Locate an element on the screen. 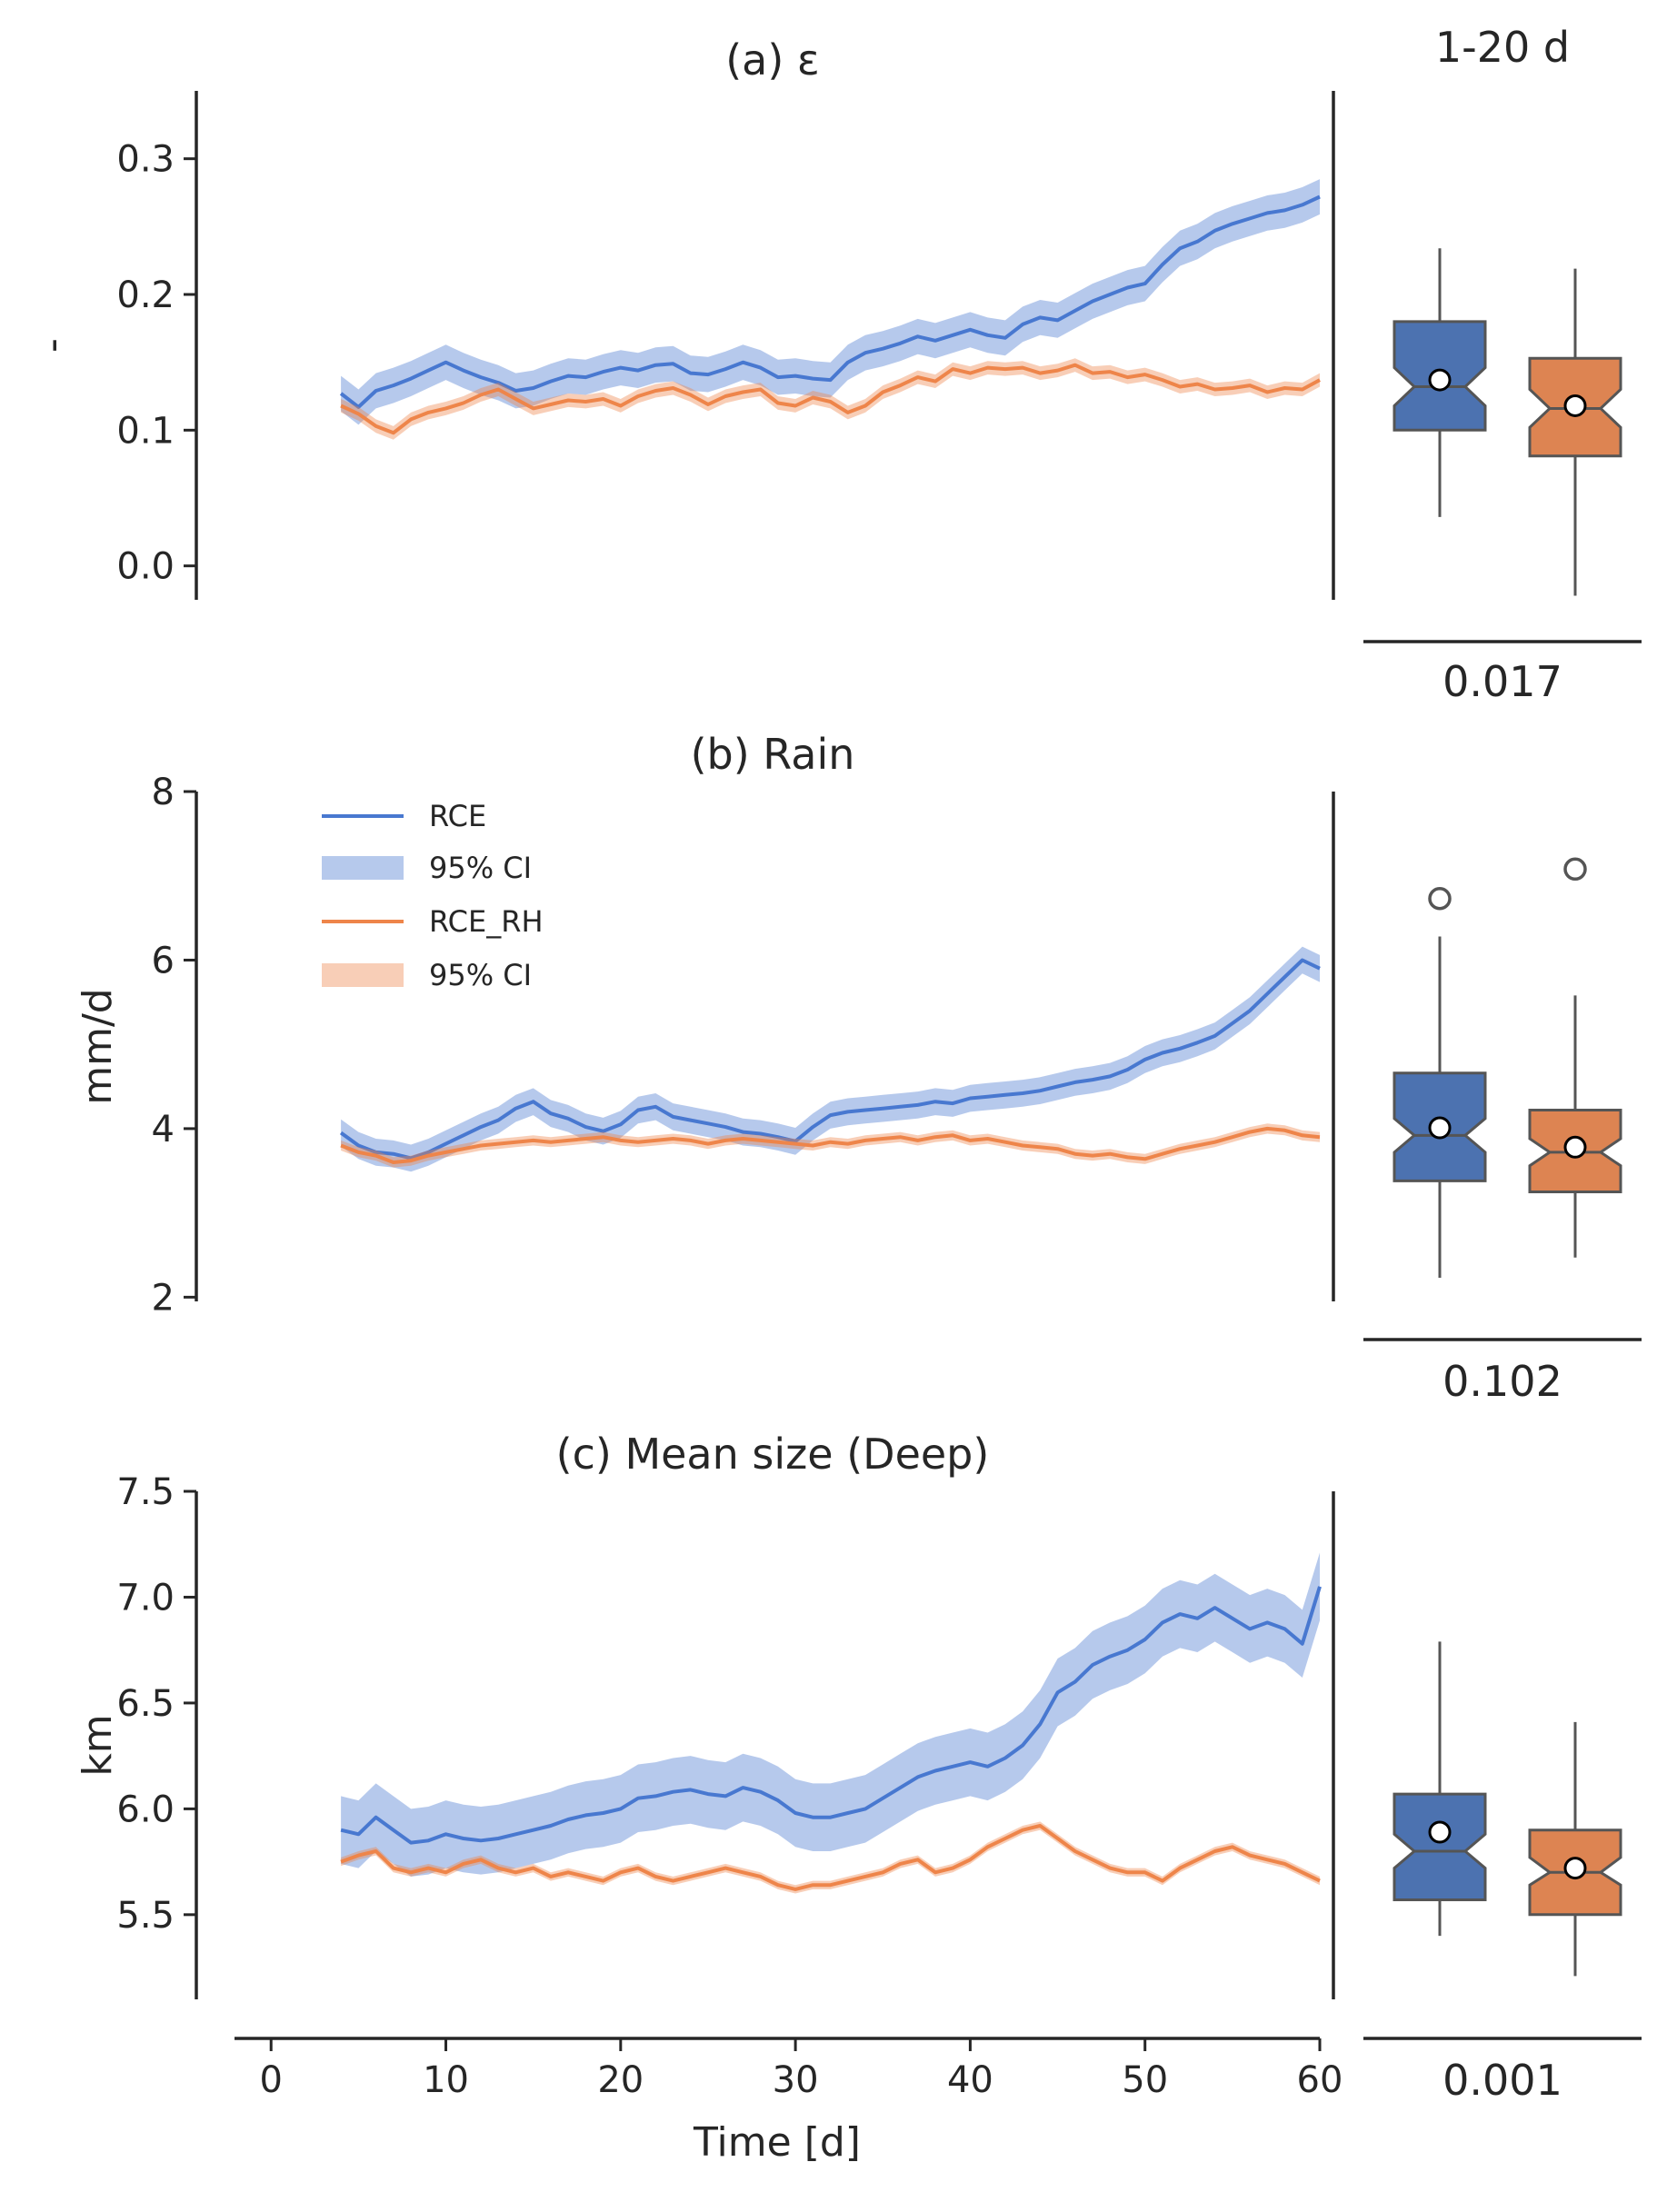 This screenshot has width=1667, height=2212. y-tick-label: 6.5 is located at coordinates (145, 1704).